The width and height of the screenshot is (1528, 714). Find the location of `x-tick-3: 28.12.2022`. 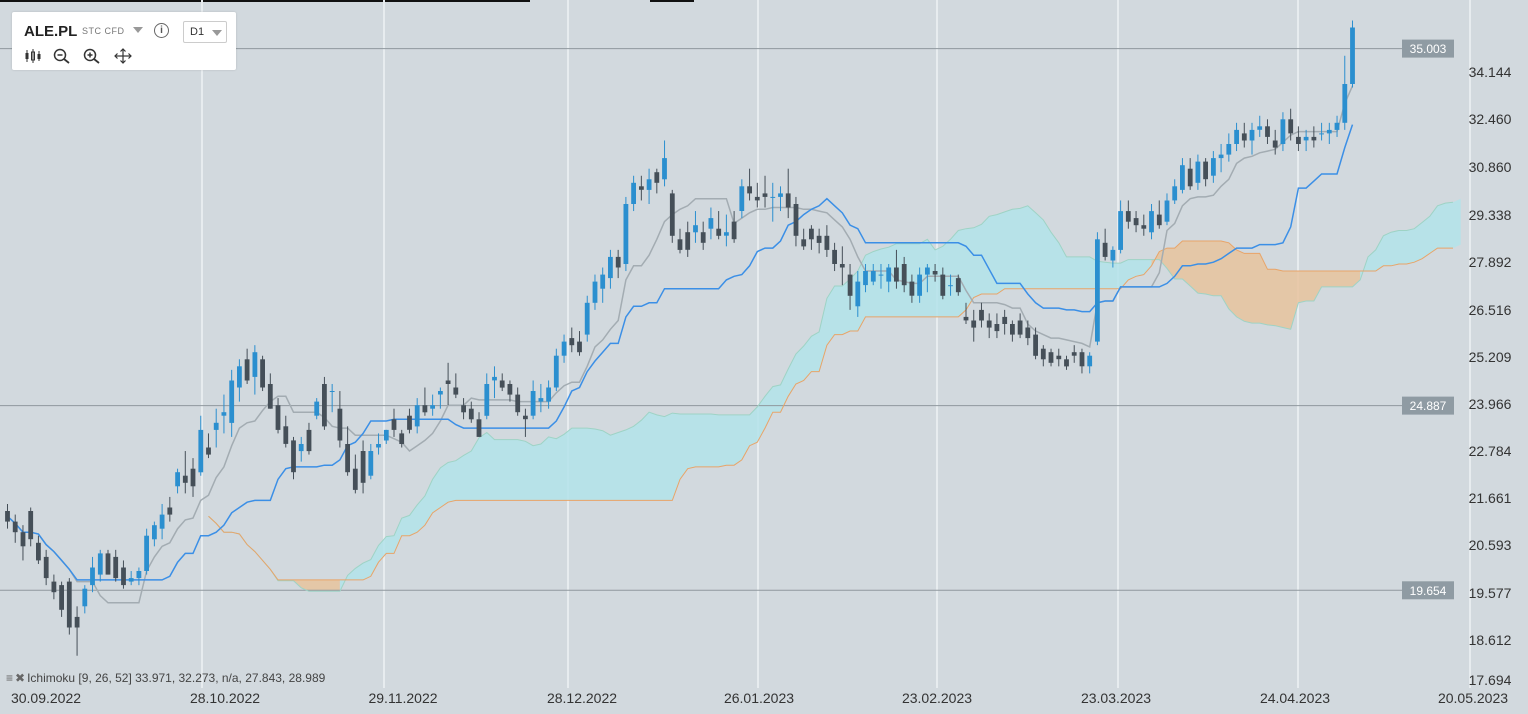

x-tick-3: 28.12.2022 is located at coordinates (582, 698).